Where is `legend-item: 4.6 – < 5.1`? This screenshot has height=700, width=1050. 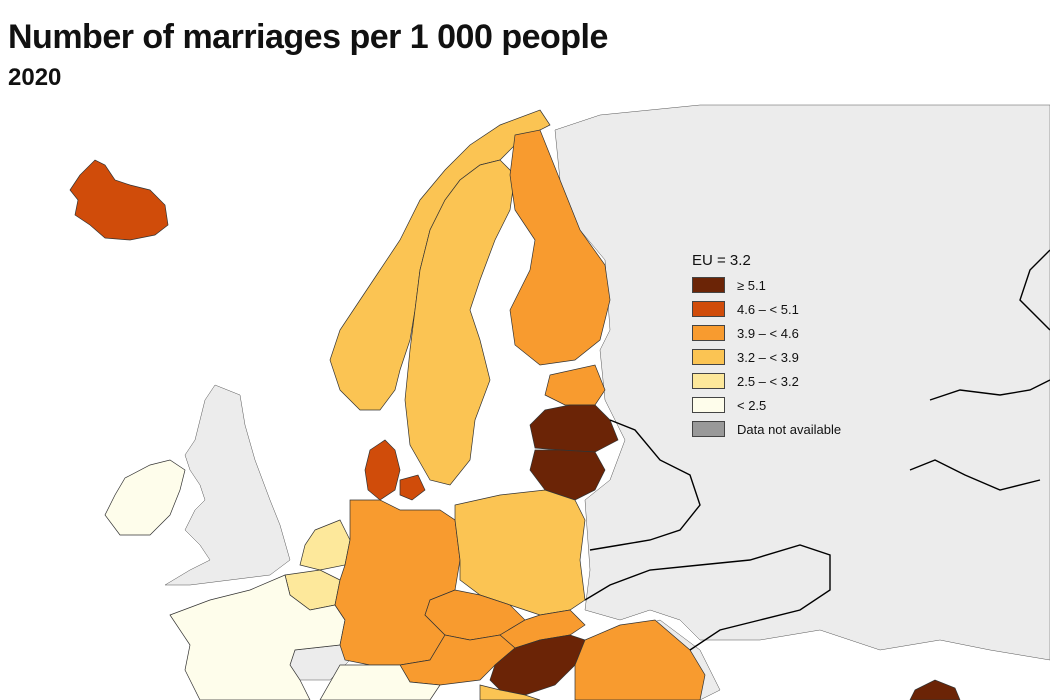
legend-item: 4.6 – < 5.1 is located at coordinates (766, 309).